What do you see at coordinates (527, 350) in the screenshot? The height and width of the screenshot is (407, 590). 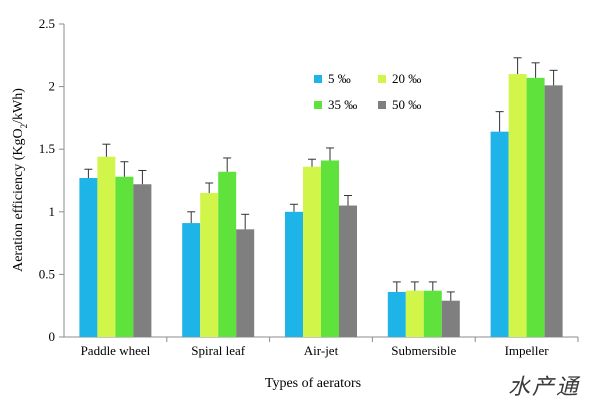 I see `x-tick-label: Impeller` at bounding box center [527, 350].